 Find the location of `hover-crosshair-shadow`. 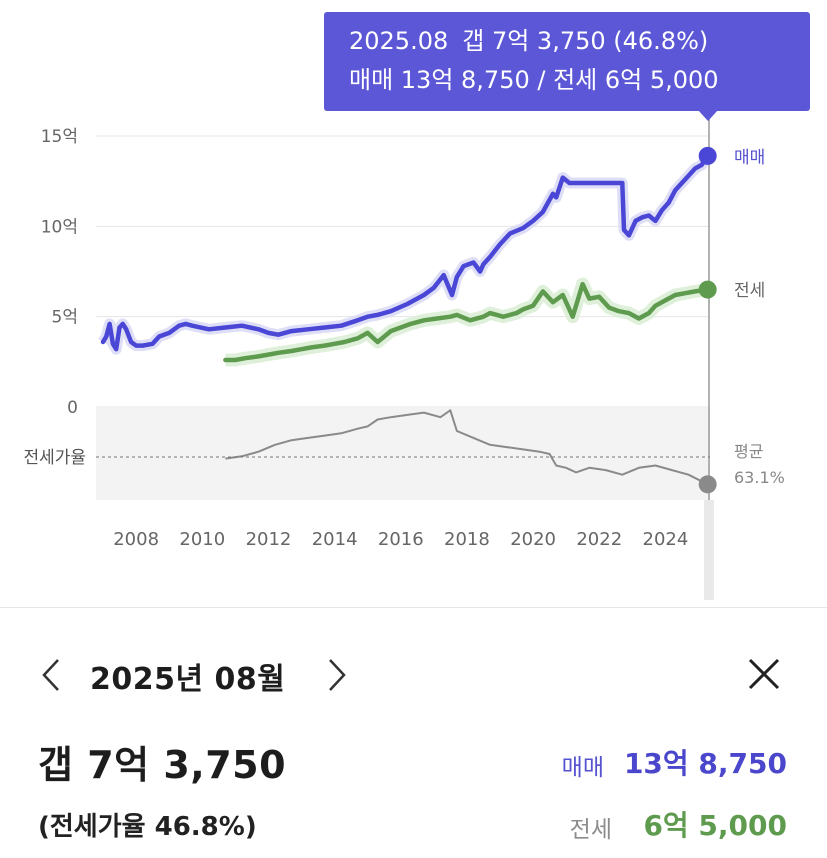

hover-crosshair-shadow is located at coordinates (709, 550).